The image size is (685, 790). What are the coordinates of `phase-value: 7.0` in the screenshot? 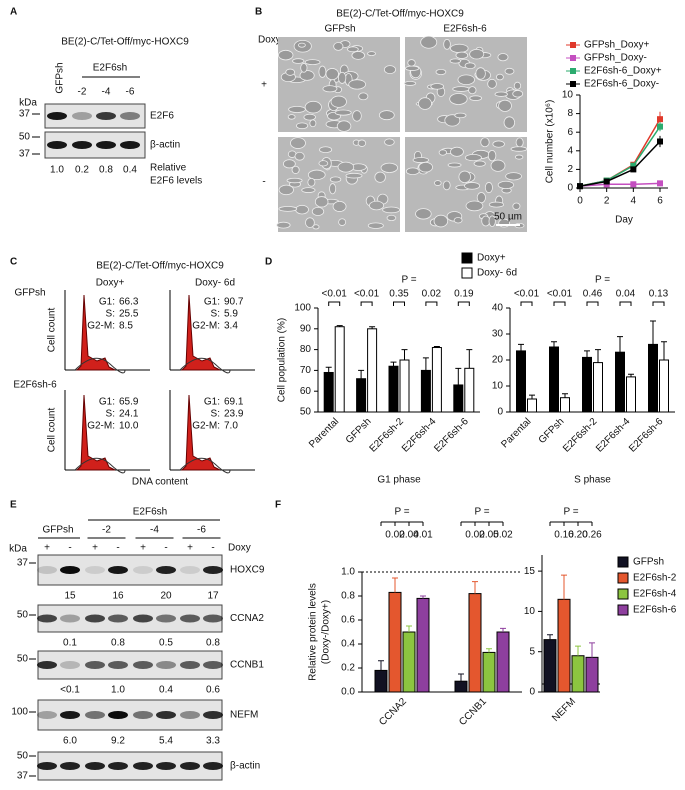 It's located at (231, 426).